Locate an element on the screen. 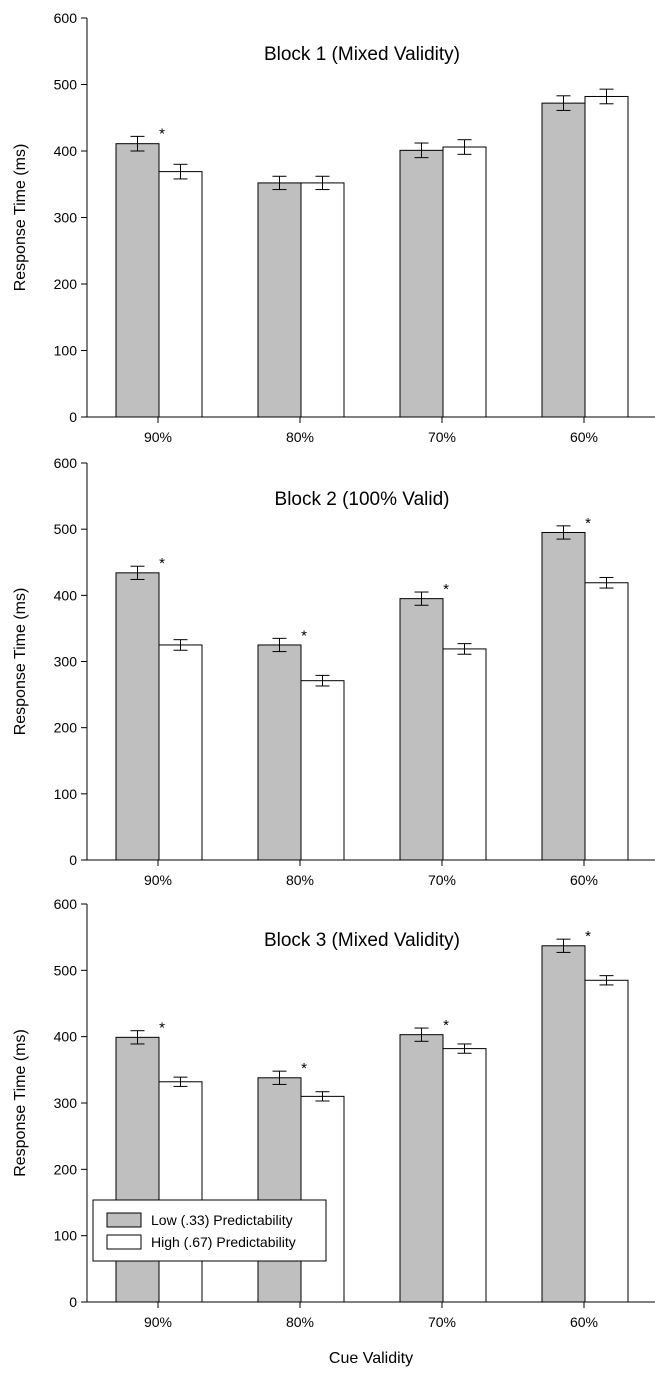 This screenshot has height=1373, width=655. legend-label-low: Low (.33) Predictability is located at coordinates (222, 1220).